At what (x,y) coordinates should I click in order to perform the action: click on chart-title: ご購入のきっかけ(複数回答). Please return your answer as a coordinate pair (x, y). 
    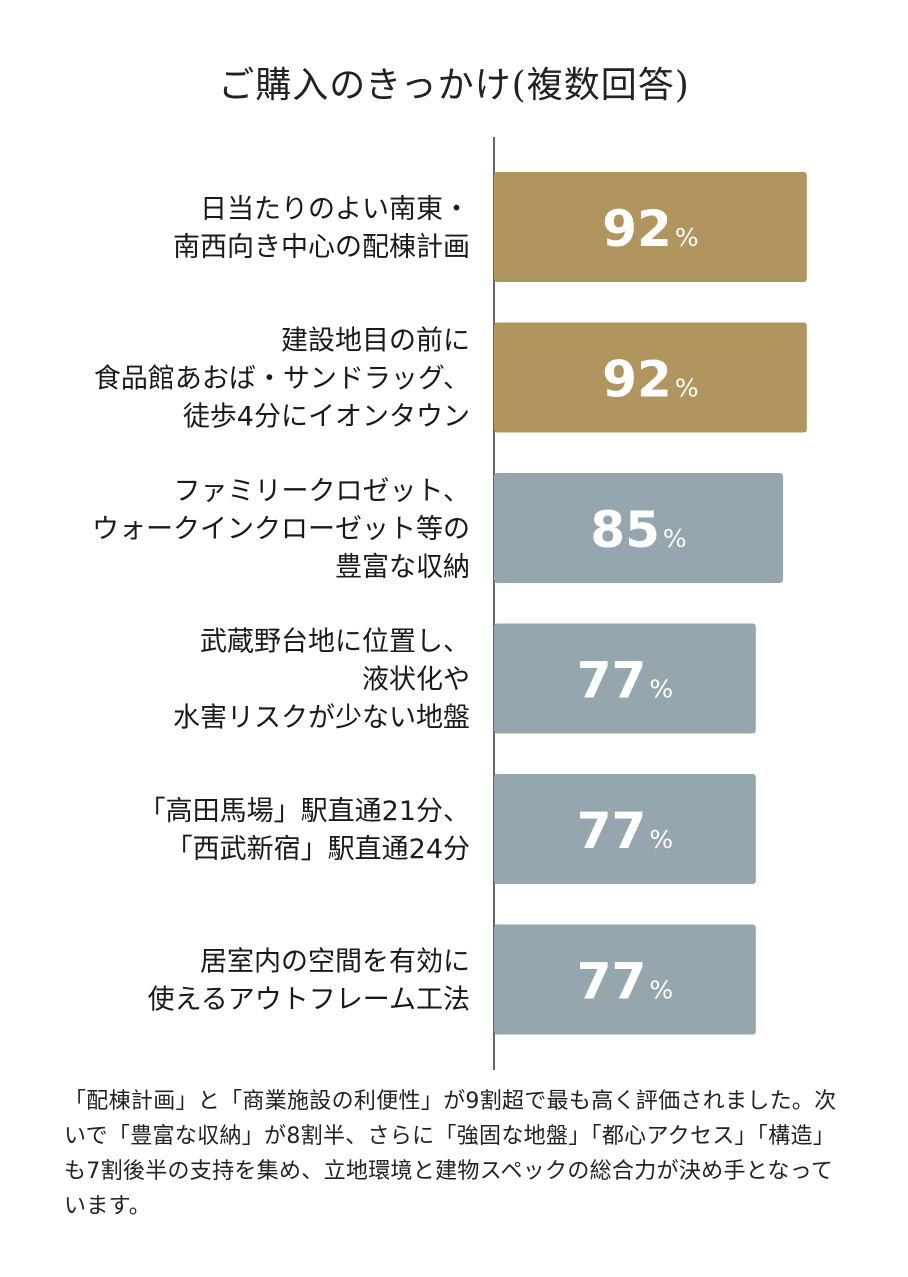
    Looking at the image, I should click on (454, 85).